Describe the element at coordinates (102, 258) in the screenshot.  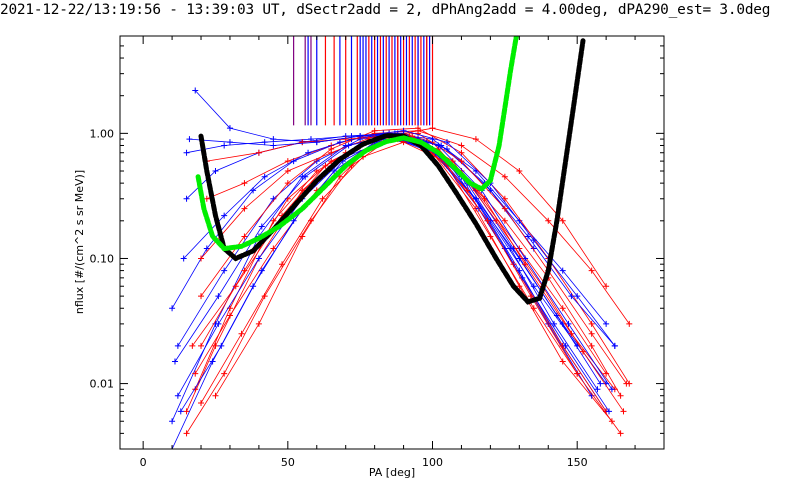
I see `y-tick-label-1: 0.10` at that location.